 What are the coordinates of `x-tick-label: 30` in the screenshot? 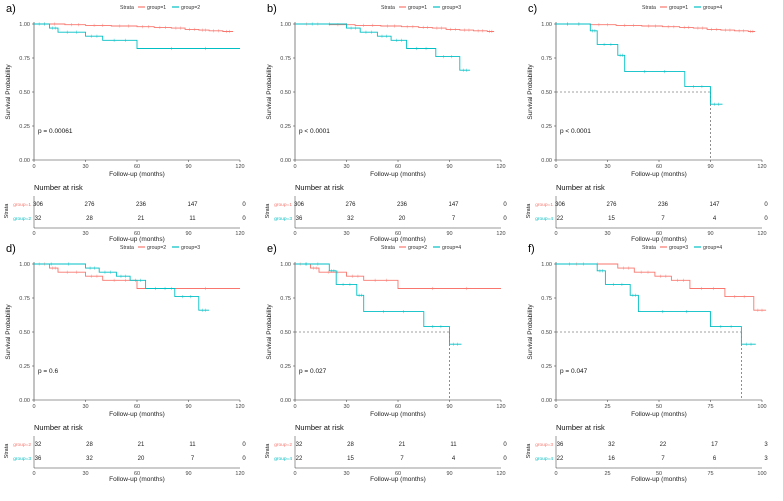 It's located at (346, 167).